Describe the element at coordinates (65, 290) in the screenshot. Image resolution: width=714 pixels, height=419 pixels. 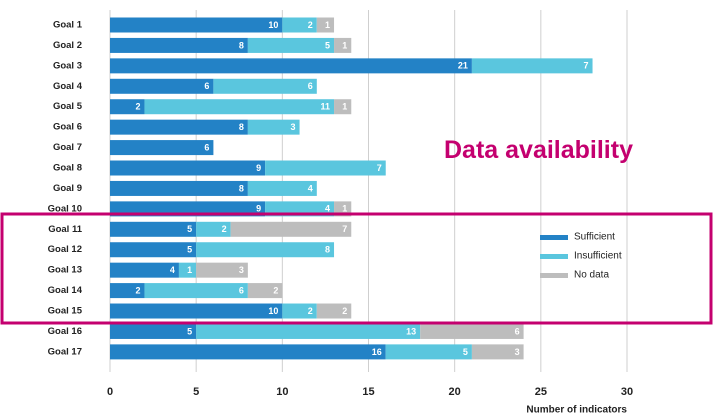
I see `y-tick-label: Goal 14` at that location.